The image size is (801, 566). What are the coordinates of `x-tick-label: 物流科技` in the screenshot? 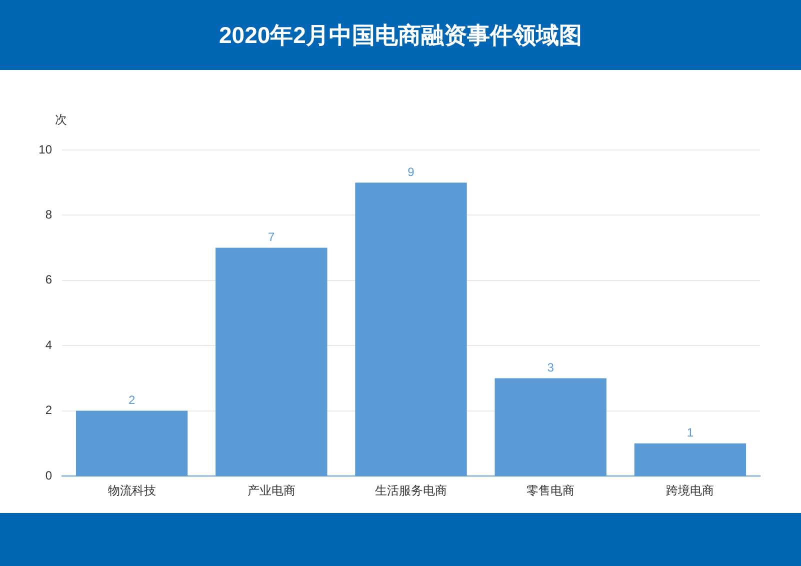 It's located at (132, 491).